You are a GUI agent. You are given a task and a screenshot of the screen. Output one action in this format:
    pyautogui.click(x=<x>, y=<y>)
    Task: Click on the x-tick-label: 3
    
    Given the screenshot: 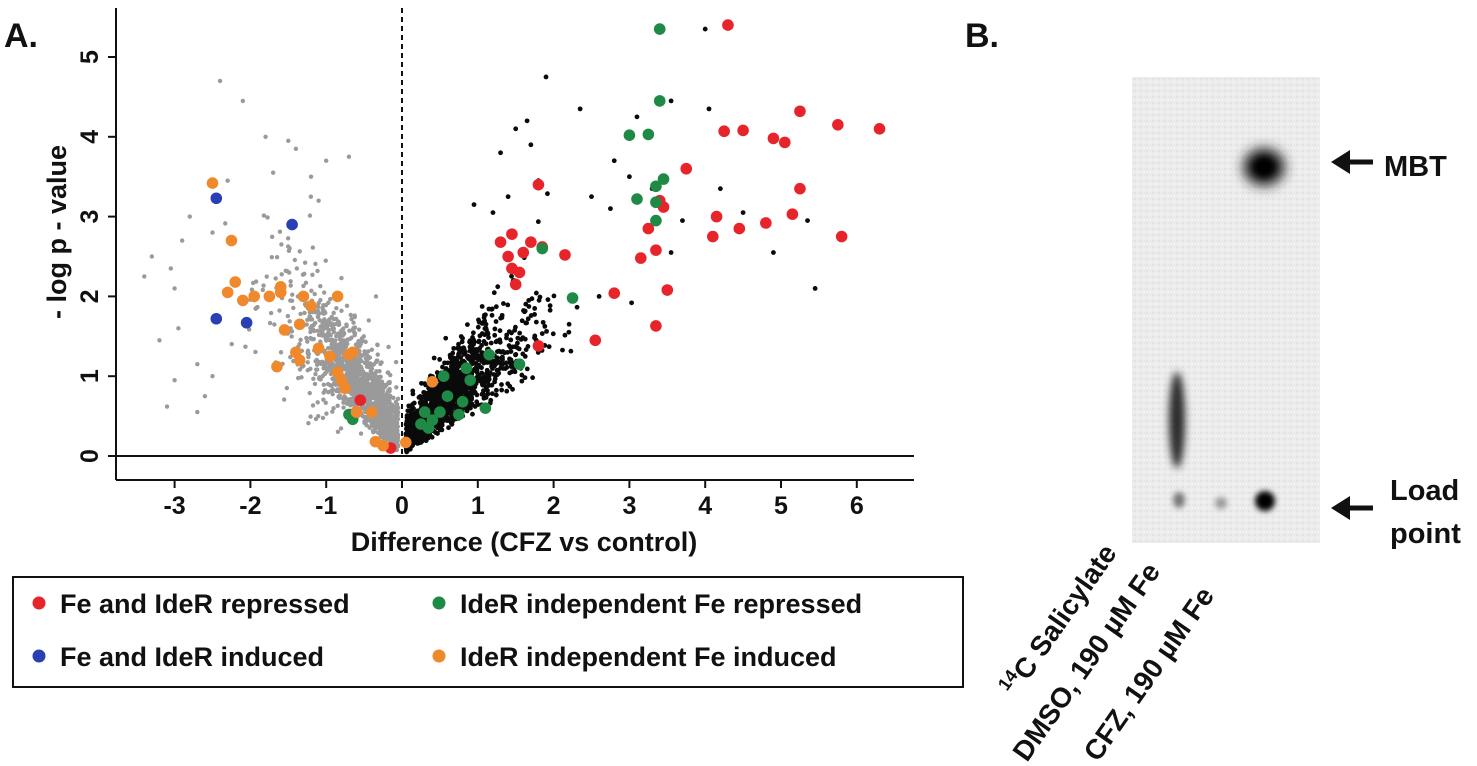 What is the action you would take?
    pyautogui.click(x=629, y=506)
    